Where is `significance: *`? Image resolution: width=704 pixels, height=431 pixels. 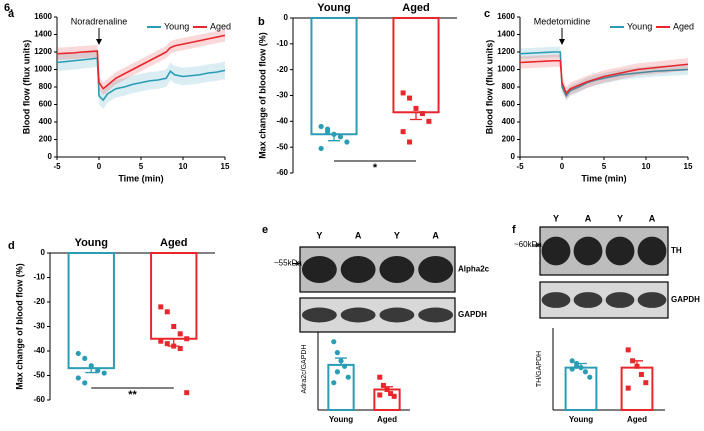 significance: * is located at coordinates (375, 168).